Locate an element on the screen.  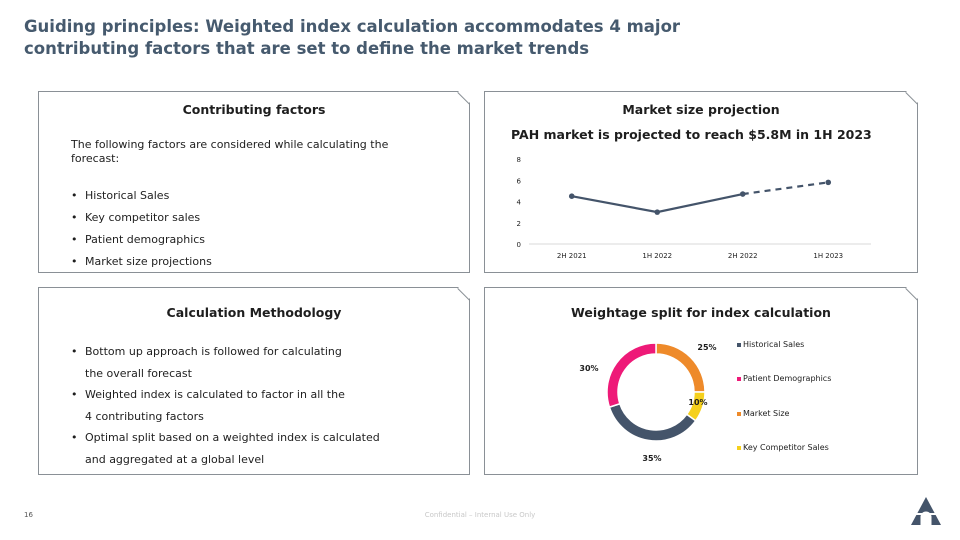
company-logo-icon is located at coordinates (926, 511).